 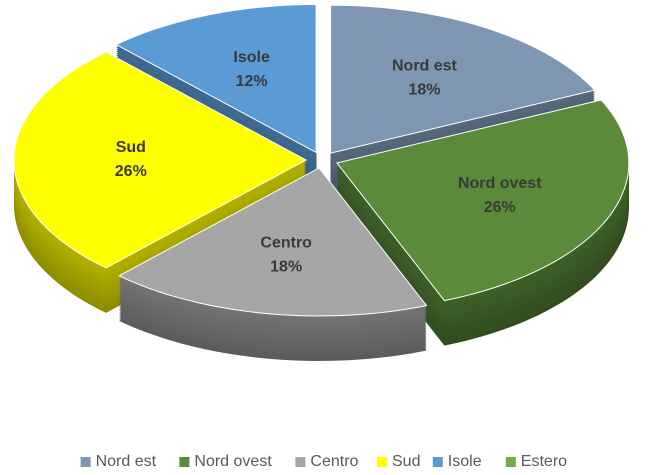 I want to click on slice-category: Isole, so click(x=251, y=57).